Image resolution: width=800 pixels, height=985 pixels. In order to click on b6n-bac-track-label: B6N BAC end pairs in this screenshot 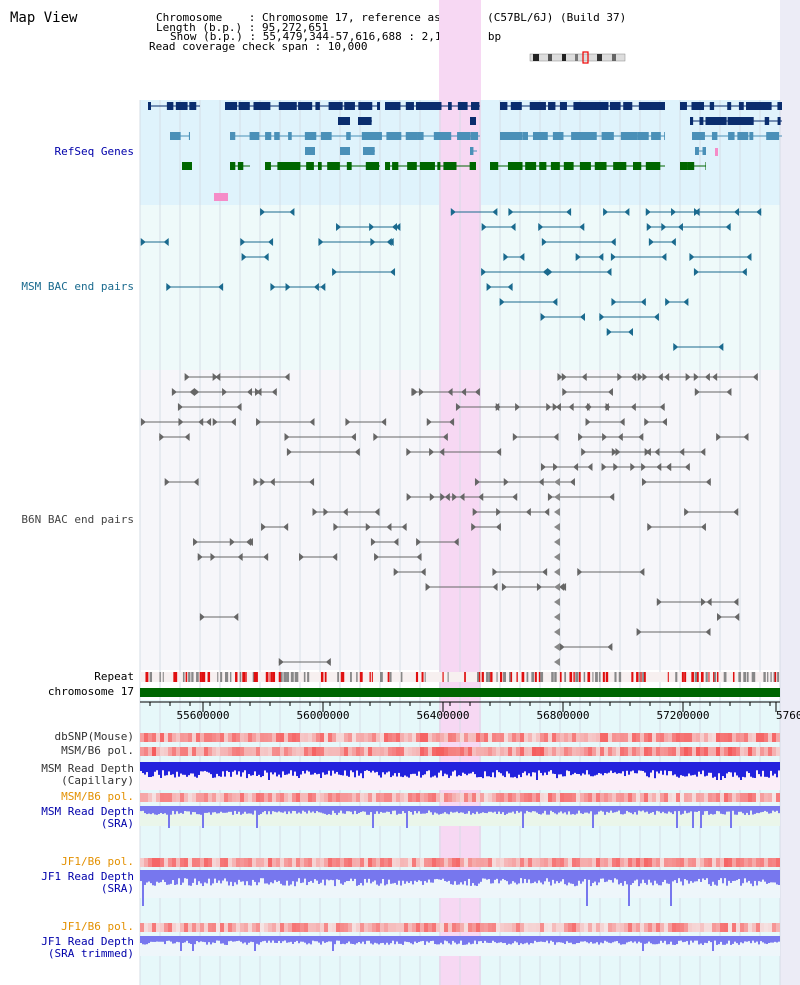, I will do `click(77, 519)`.